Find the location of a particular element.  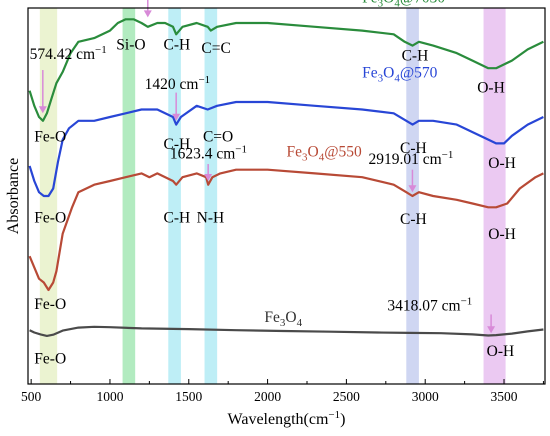

asg-feo-fe3o4: Fe-O is located at coordinates (50, 358).